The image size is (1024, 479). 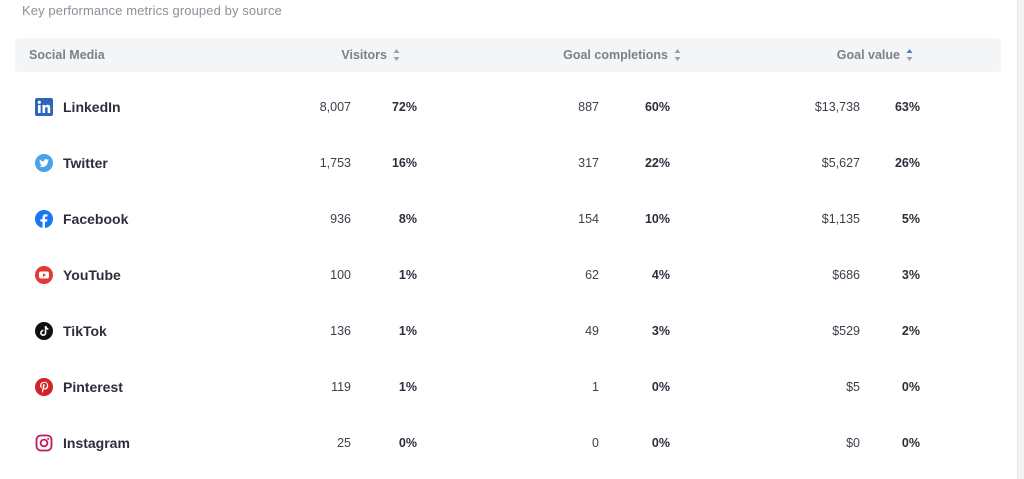 What do you see at coordinates (364, 55) in the screenshot?
I see `column-header-visitors-label: Visitors` at bounding box center [364, 55].